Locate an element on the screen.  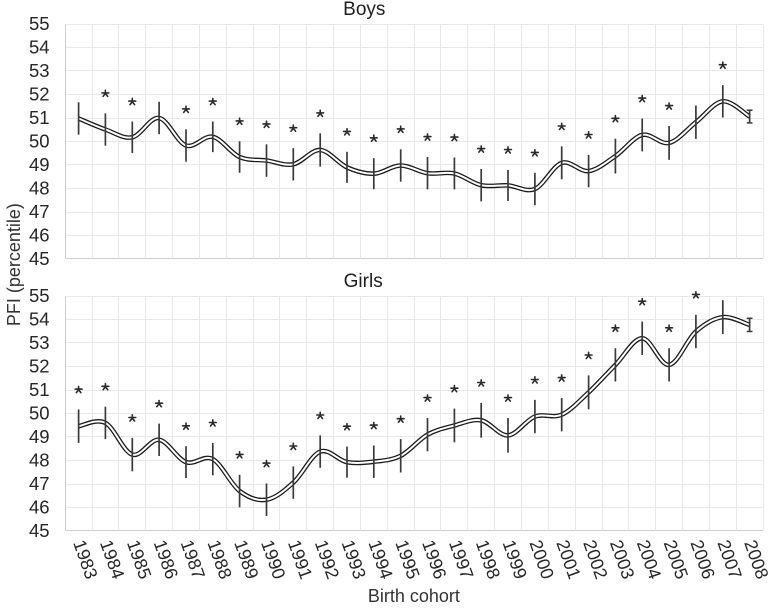
svg-text: Birth cohort is located at coordinates (414, 596).